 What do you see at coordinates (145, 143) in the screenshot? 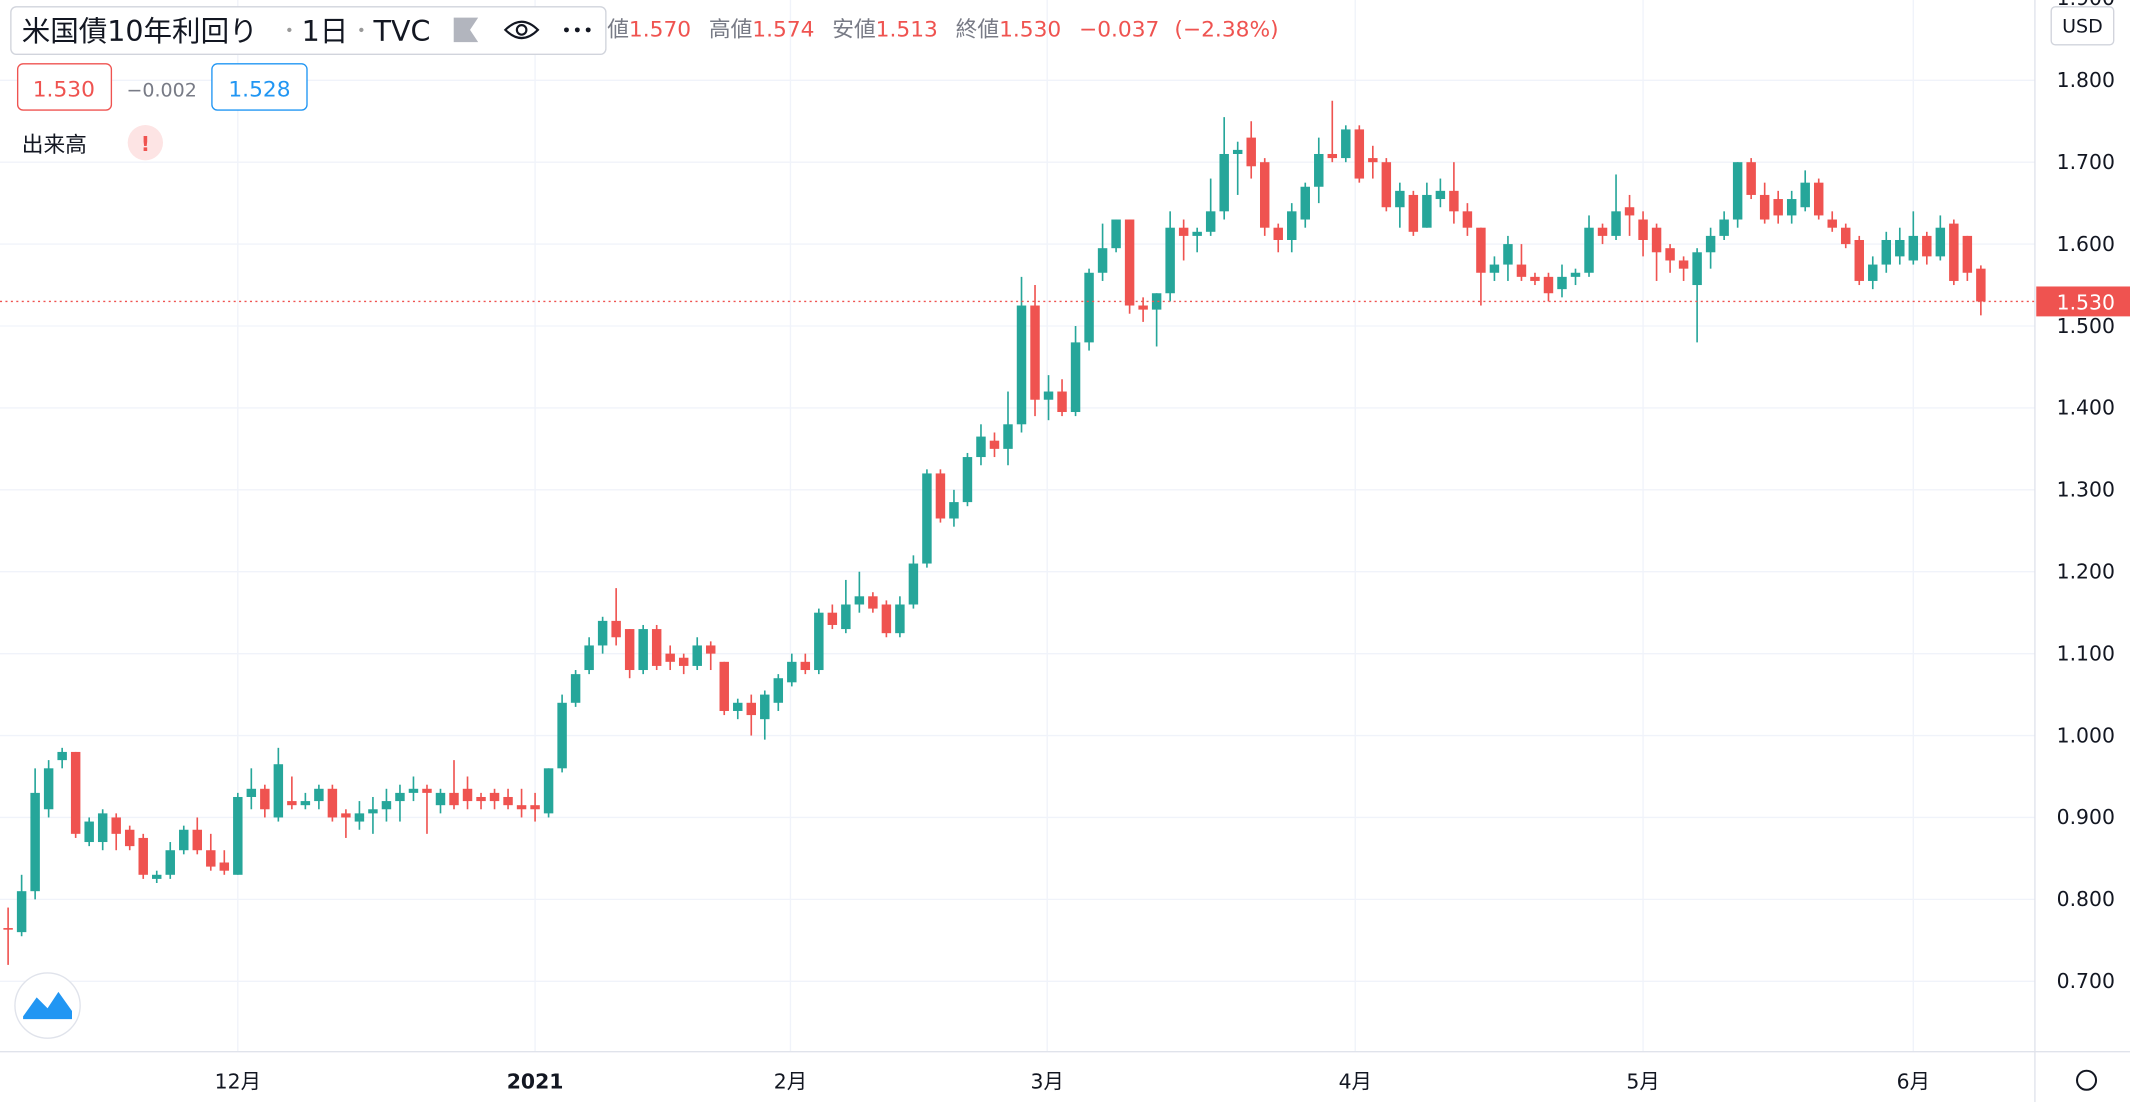
I see `warning-badge` at bounding box center [145, 143].